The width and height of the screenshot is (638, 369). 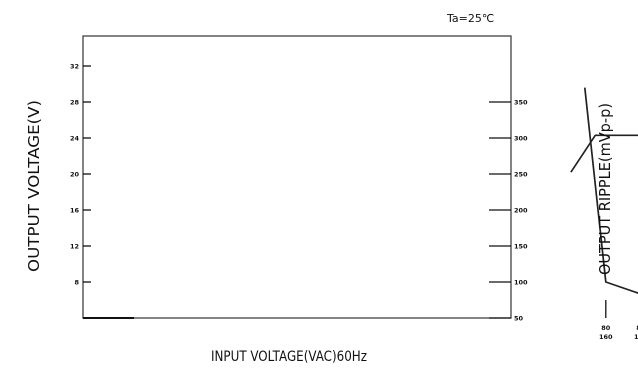 What do you see at coordinates (75, 138) in the screenshot?
I see `left-y-tick-label: 24` at bounding box center [75, 138].